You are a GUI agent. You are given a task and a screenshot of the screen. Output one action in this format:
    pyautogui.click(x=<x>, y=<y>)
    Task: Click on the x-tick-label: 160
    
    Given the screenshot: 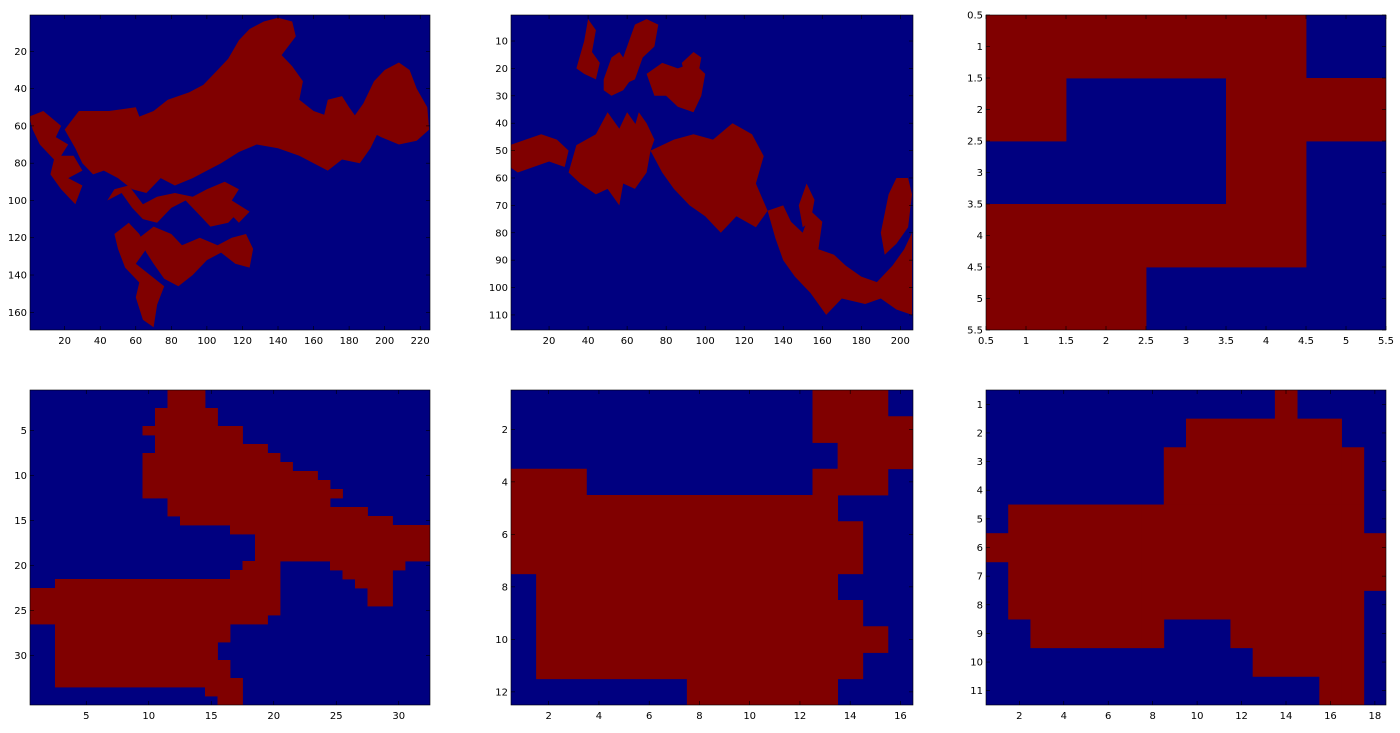 What is the action you would take?
    pyautogui.click(x=313, y=341)
    